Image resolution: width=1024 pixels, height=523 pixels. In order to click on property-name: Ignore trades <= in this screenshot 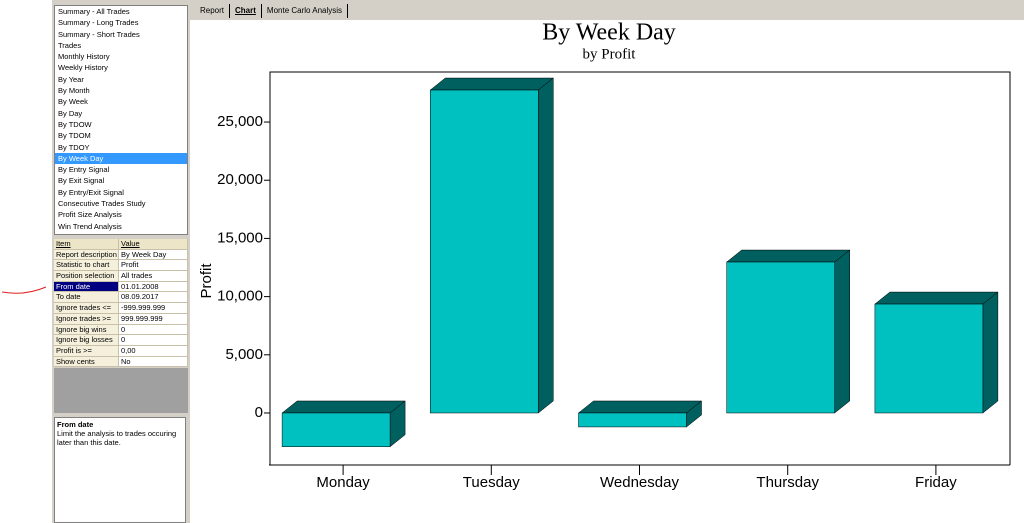, I will do `click(86, 308)`.